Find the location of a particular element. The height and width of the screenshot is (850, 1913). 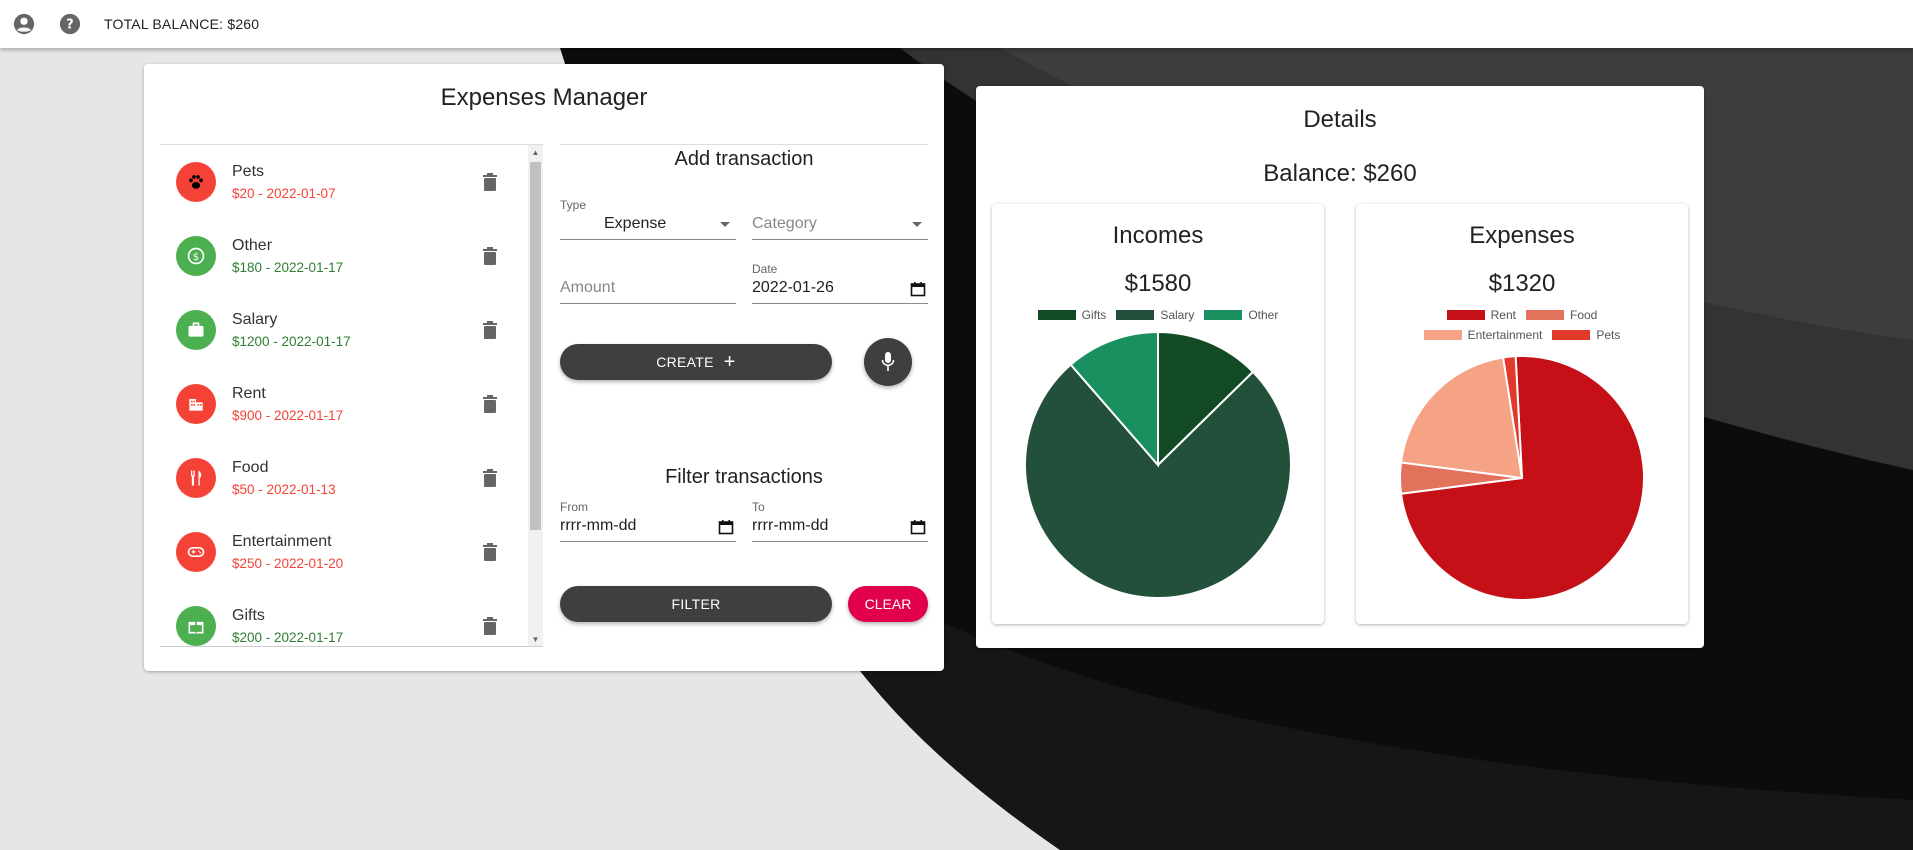

legend-item: Gifts is located at coordinates (1072, 315).